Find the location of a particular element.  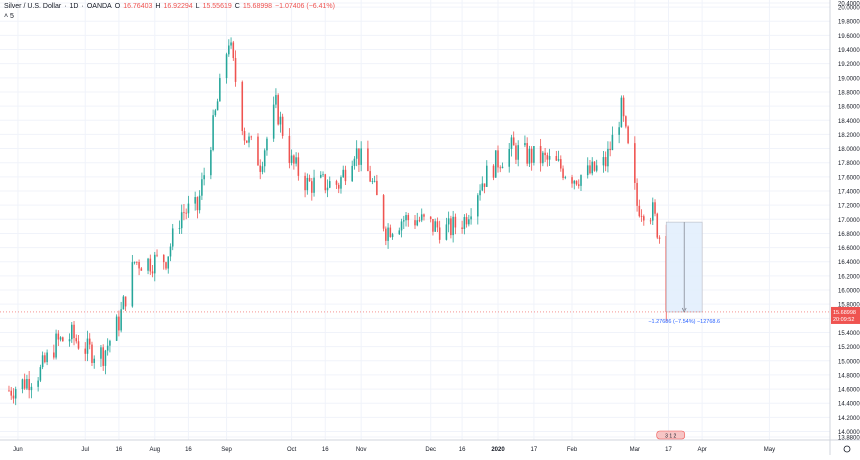

gear-icon is located at coordinates (847, 449).